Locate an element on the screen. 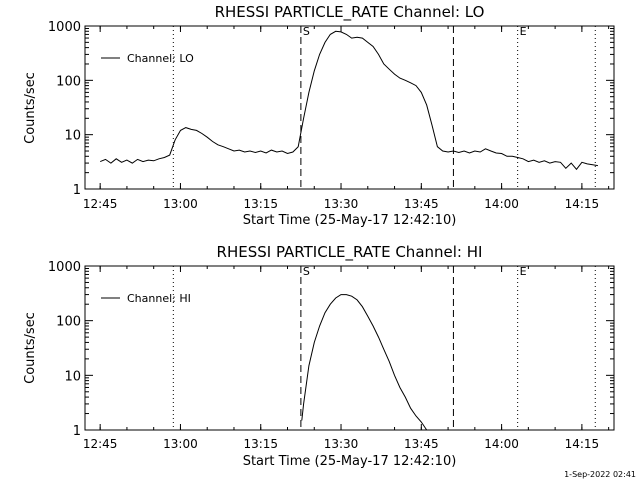 Image resolution: width=640 pixels, height=480 pixels. footer-timestamp: 1-Sep-2022 02:41 is located at coordinates (600, 474).